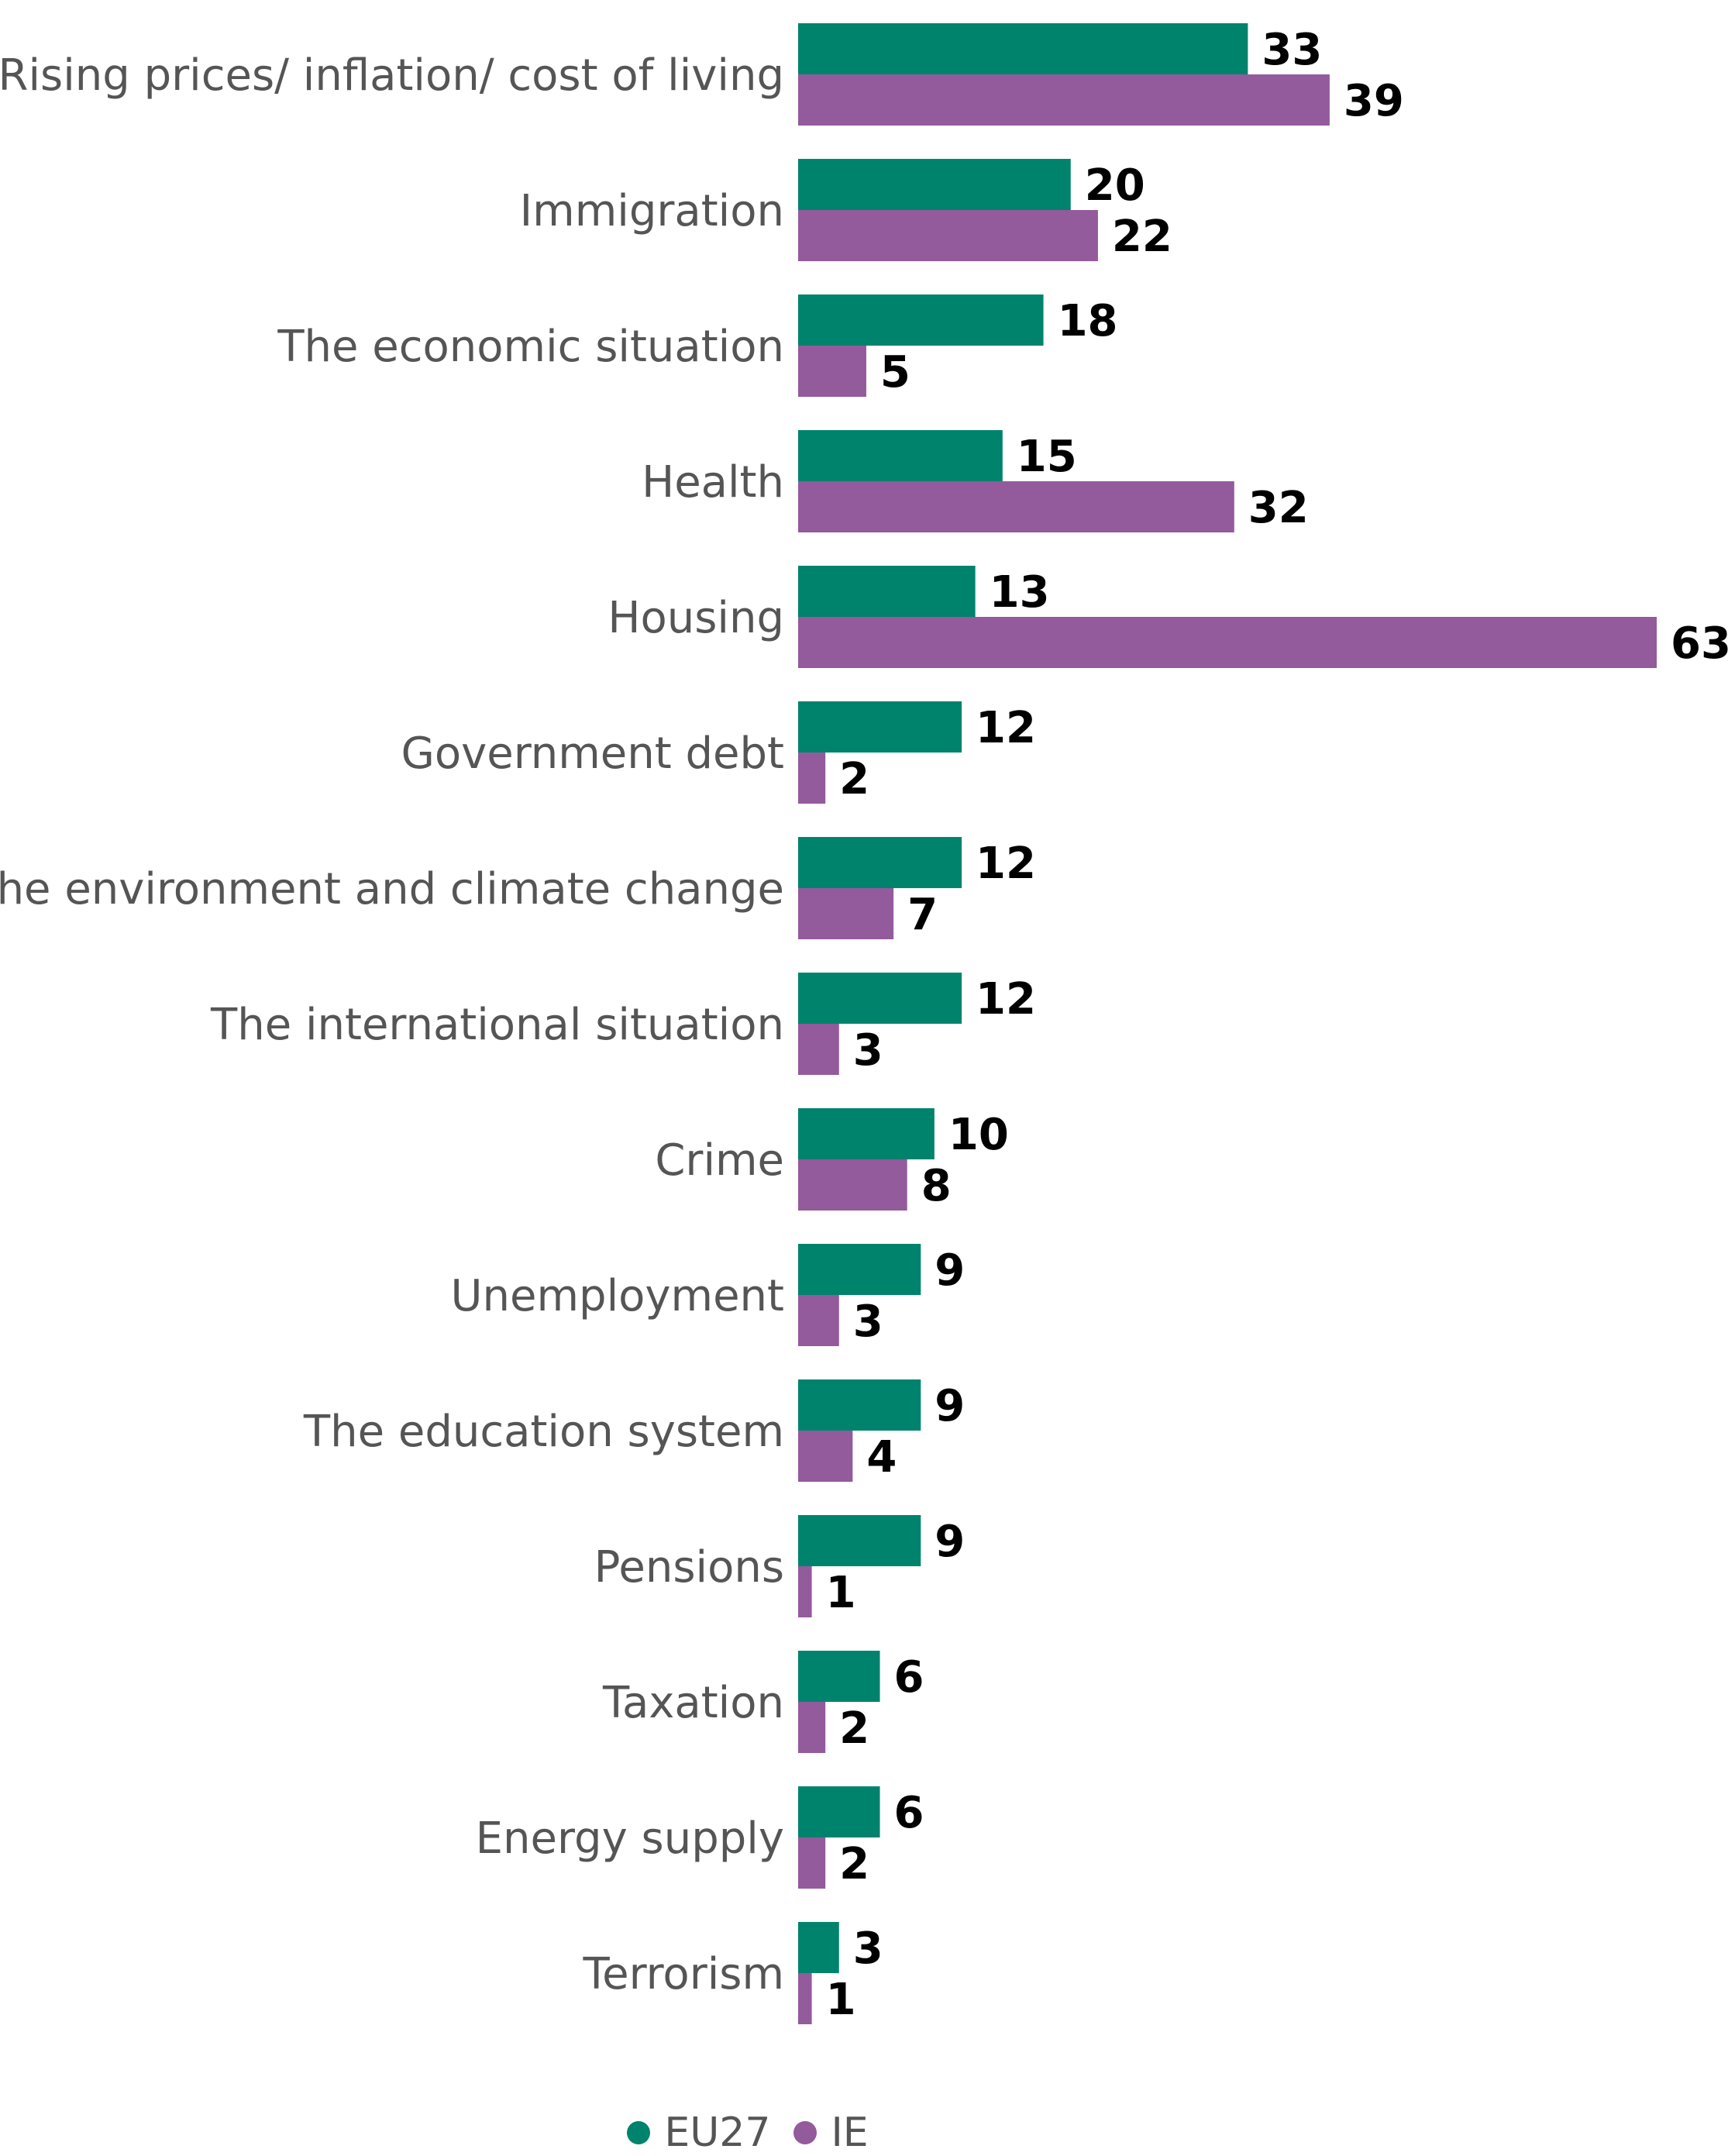 The height and width of the screenshot is (2156, 1728). I want to click on category-label-crime: Crime, so click(720, 1160).